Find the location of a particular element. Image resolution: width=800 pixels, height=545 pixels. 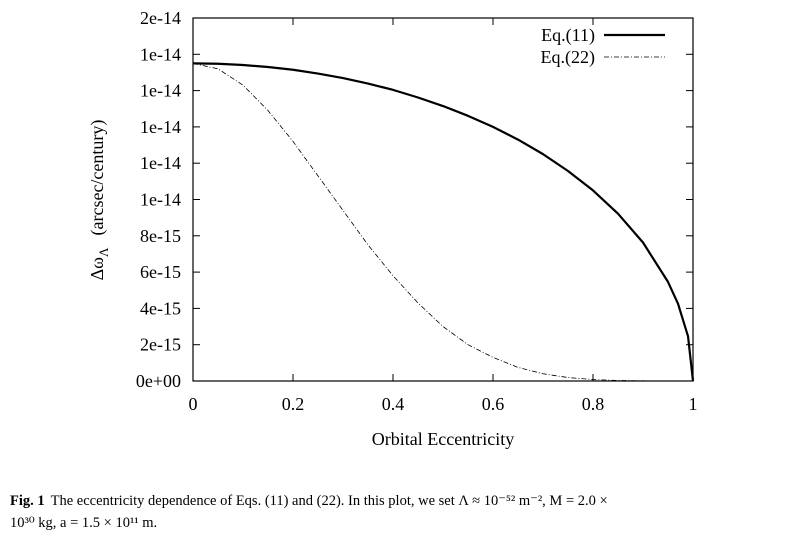

y-axis-label-symbol: Δω is located at coordinates (97, 269).